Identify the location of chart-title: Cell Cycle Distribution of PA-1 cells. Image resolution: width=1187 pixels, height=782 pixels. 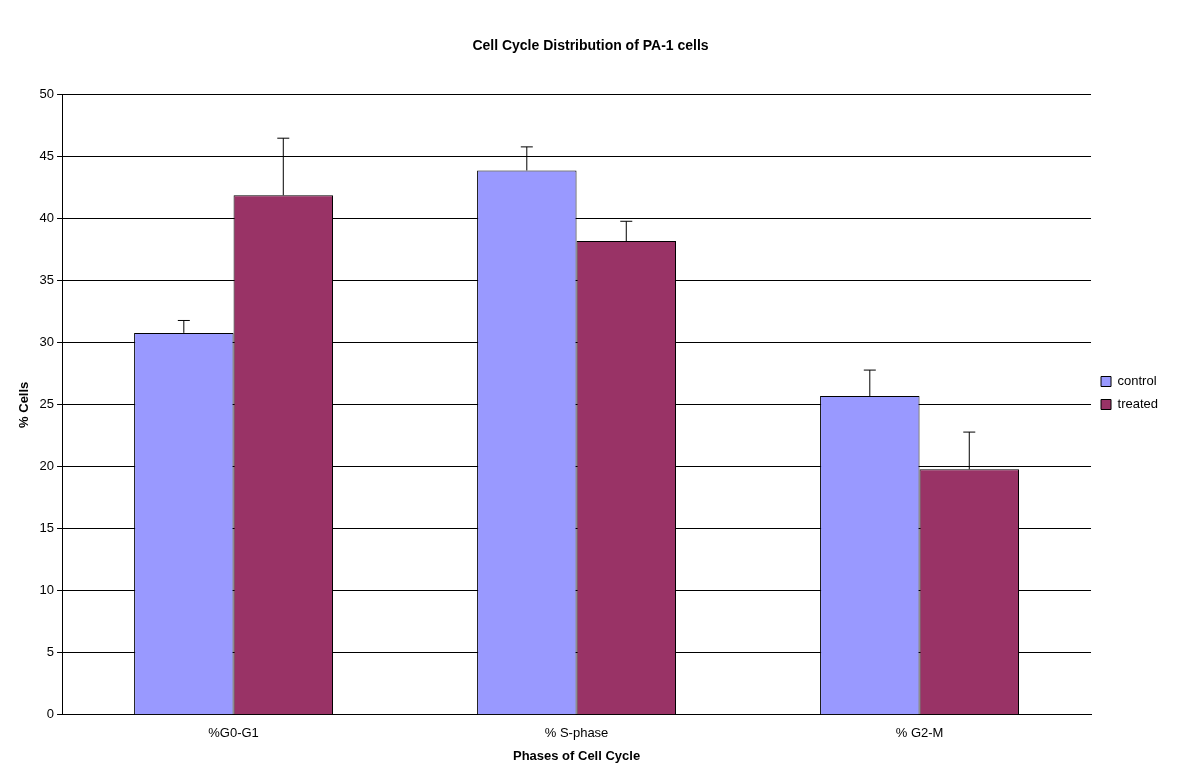
(590, 45).